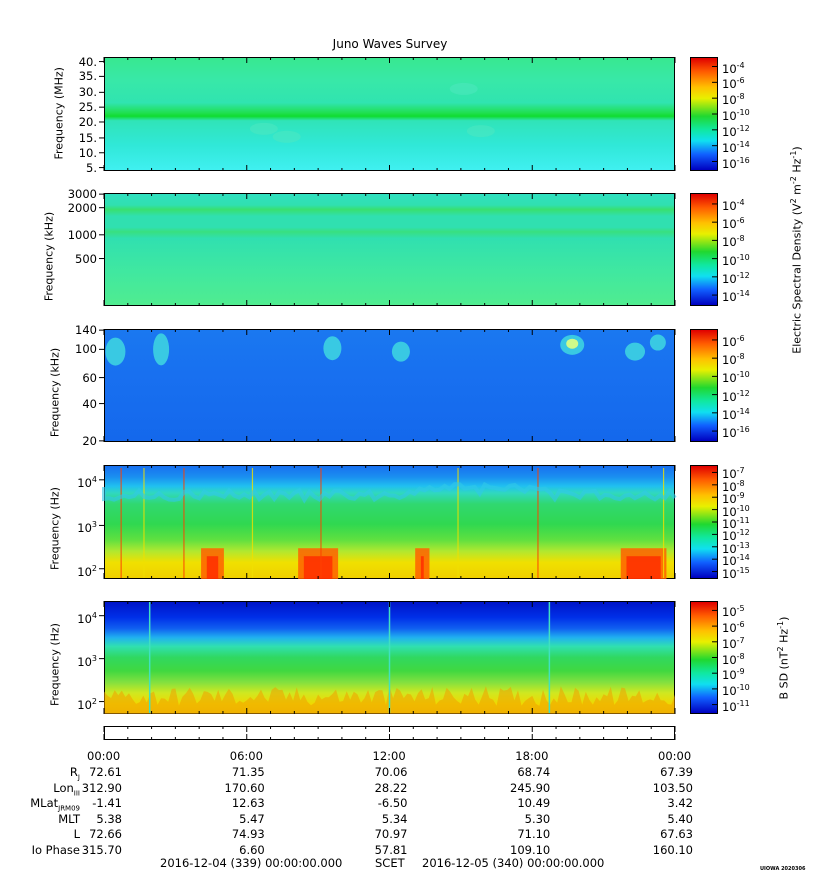  I want to click on y-axis-label-4: Frequency (Hz), so click(55, 528).